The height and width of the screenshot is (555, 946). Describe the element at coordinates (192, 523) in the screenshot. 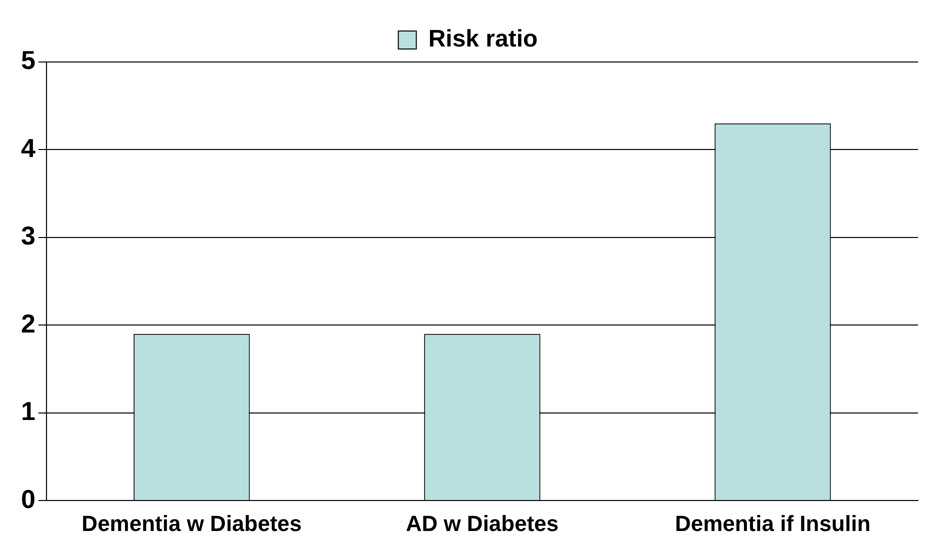

I see `x-tick-label: Dementia w Diabetes` at that location.